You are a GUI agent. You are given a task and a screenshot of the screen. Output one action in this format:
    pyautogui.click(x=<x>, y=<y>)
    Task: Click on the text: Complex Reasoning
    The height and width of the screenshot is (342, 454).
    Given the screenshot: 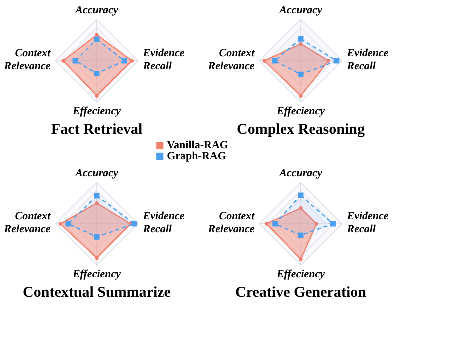 What is the action you would take?
    pyautogui.click(x=301, y=130)
    